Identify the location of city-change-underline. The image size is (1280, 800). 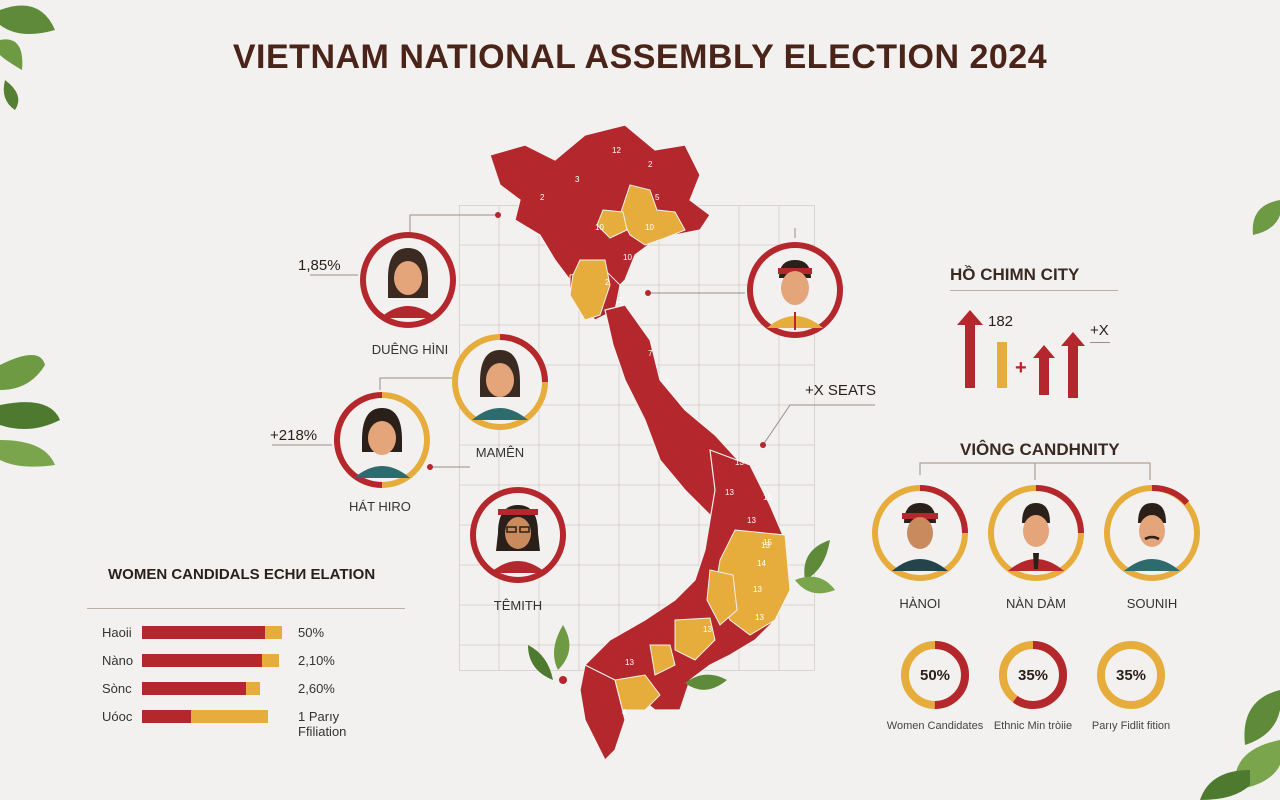
(1100, 342).